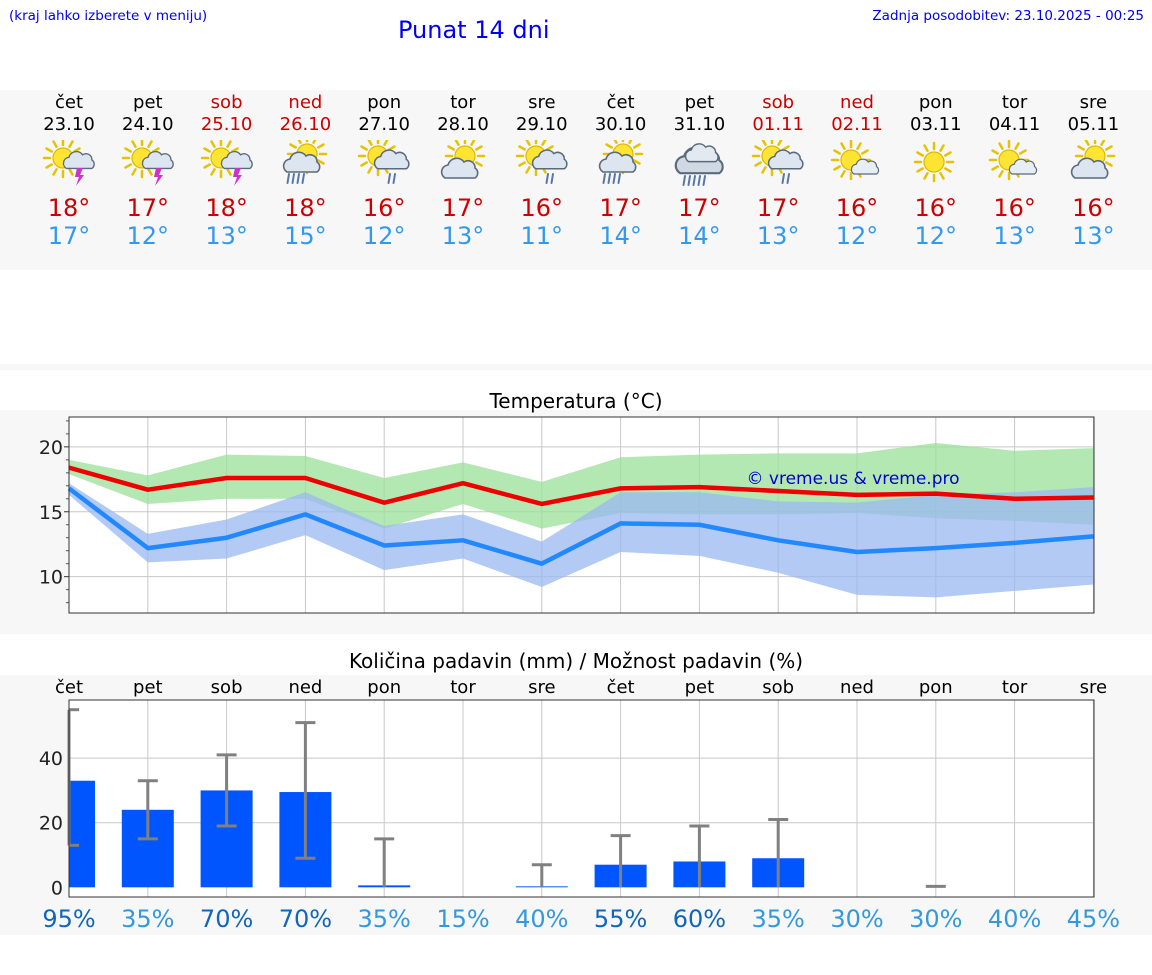  I want to click on separator-band, so click(576, 367).